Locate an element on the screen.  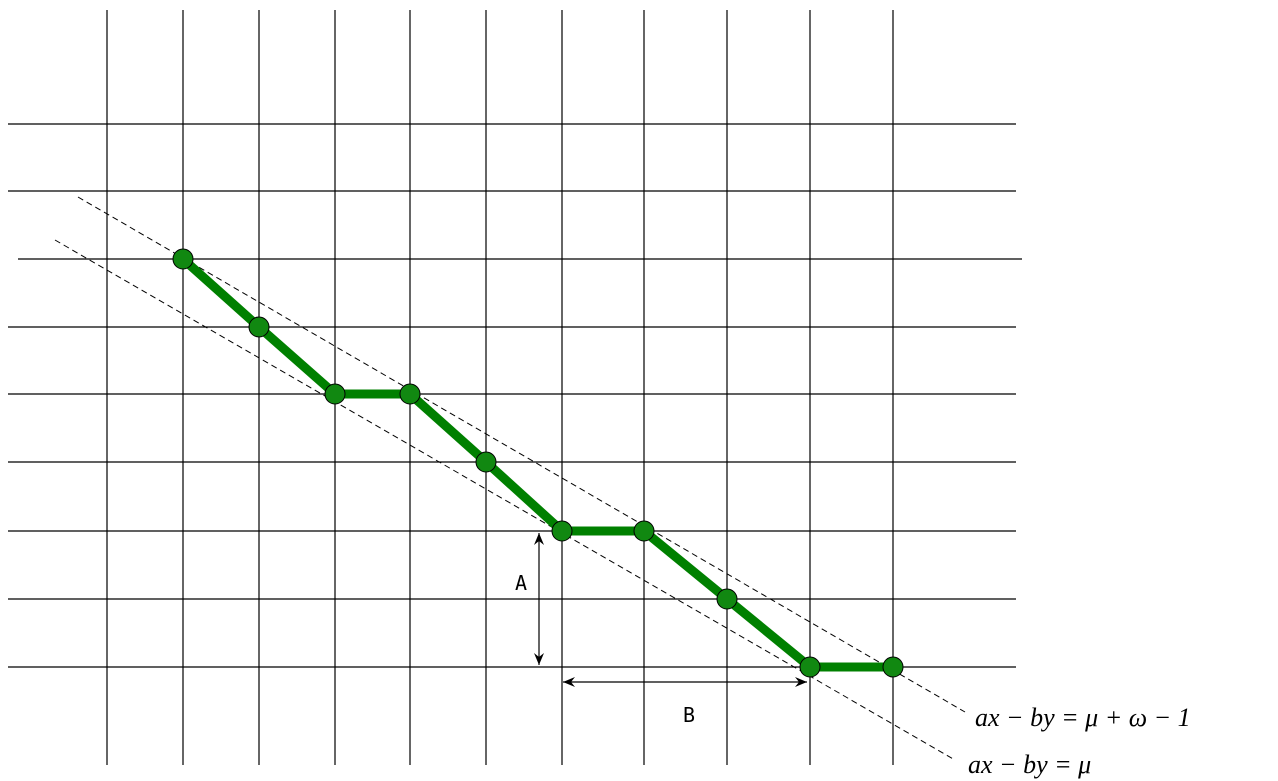
lower-equation: ax − by = μ is located at coordinates (1029, 764).